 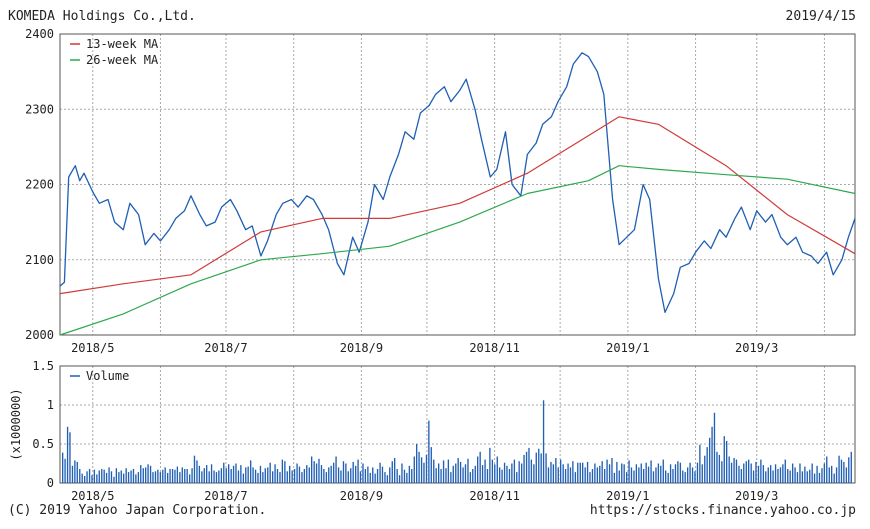 I want to click on company-name: KOMEDA Holdings Co.,Ltd., so click(x=102, y=16).